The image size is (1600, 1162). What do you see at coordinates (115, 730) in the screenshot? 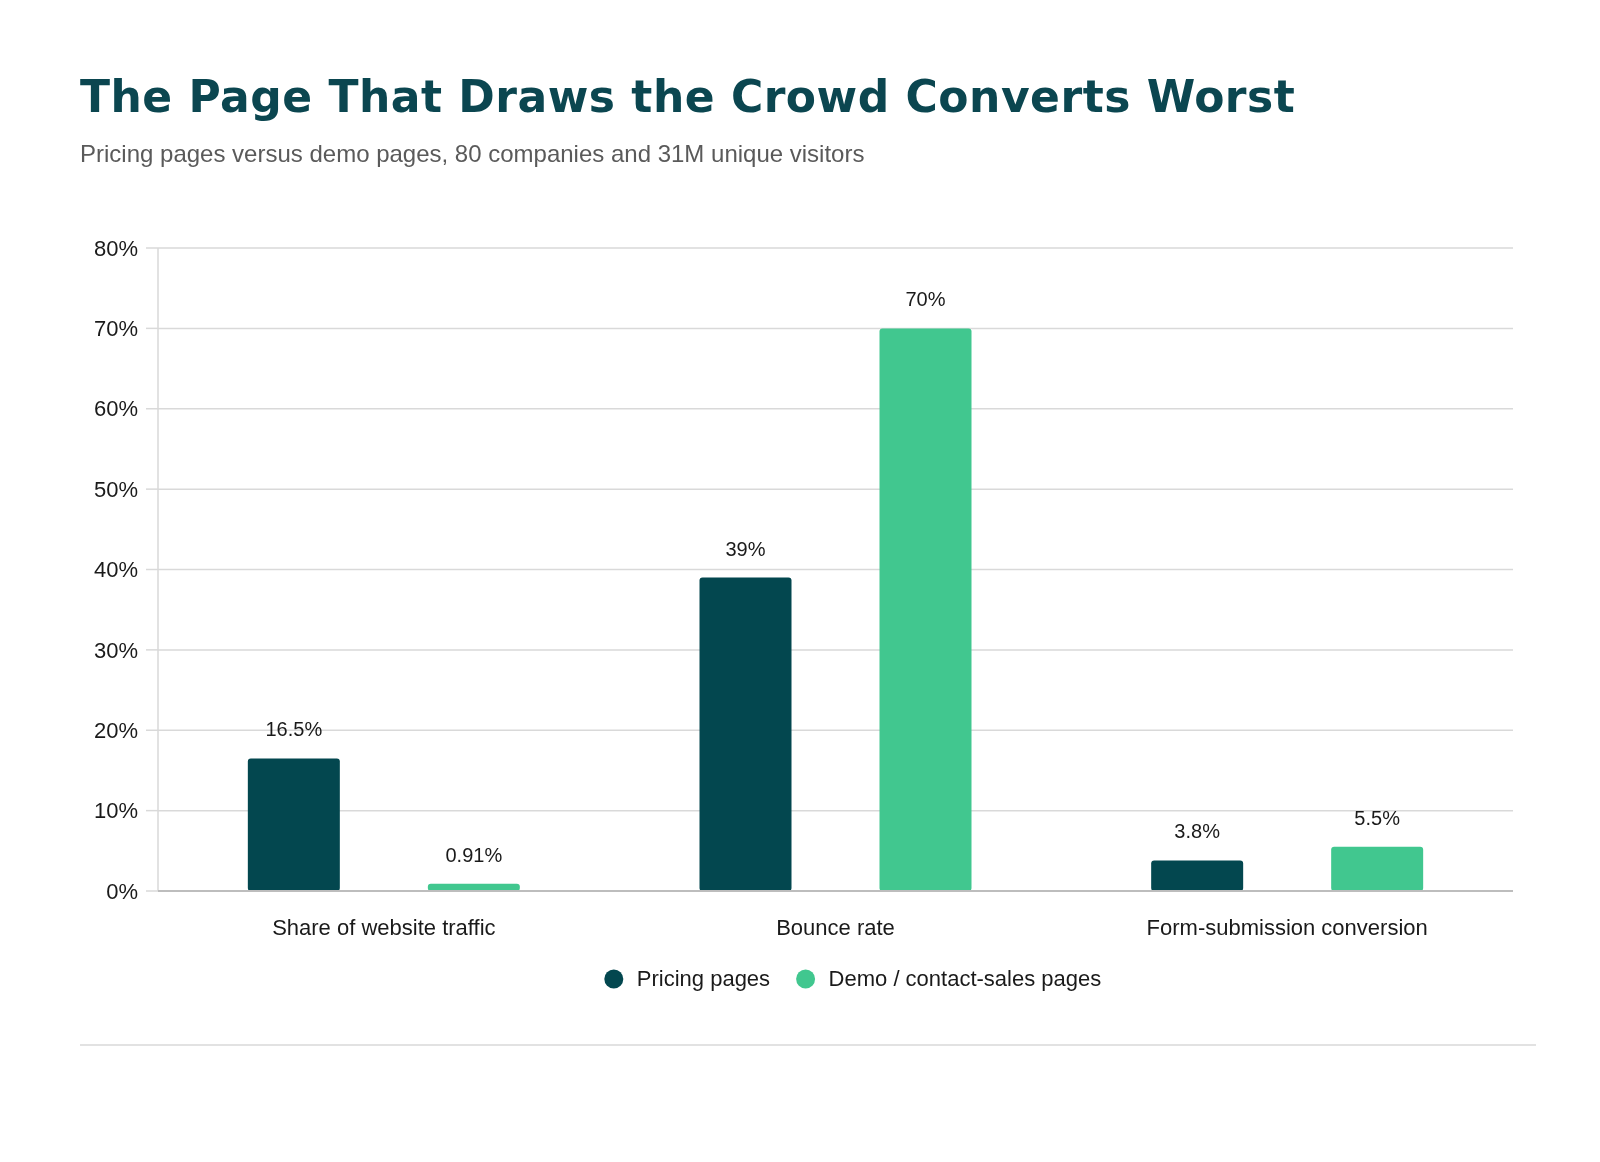
I see `y-tick-label: 20%` at bounding box center [115, 730].